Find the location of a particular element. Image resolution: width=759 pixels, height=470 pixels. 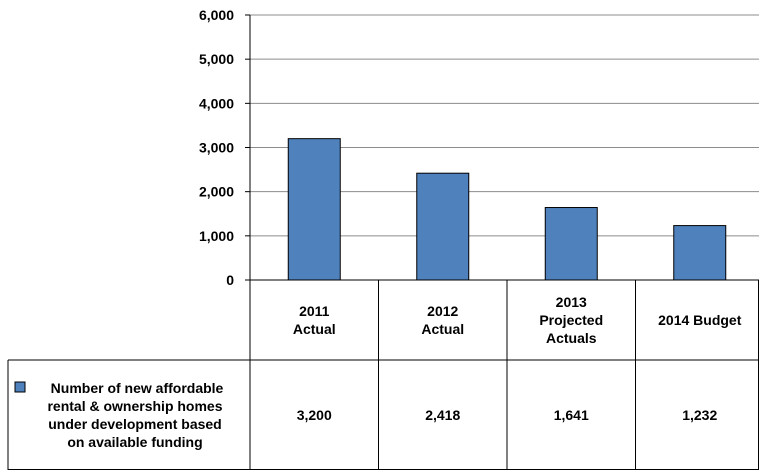

legend-label: on available funding is located at coordinates (134, 442).